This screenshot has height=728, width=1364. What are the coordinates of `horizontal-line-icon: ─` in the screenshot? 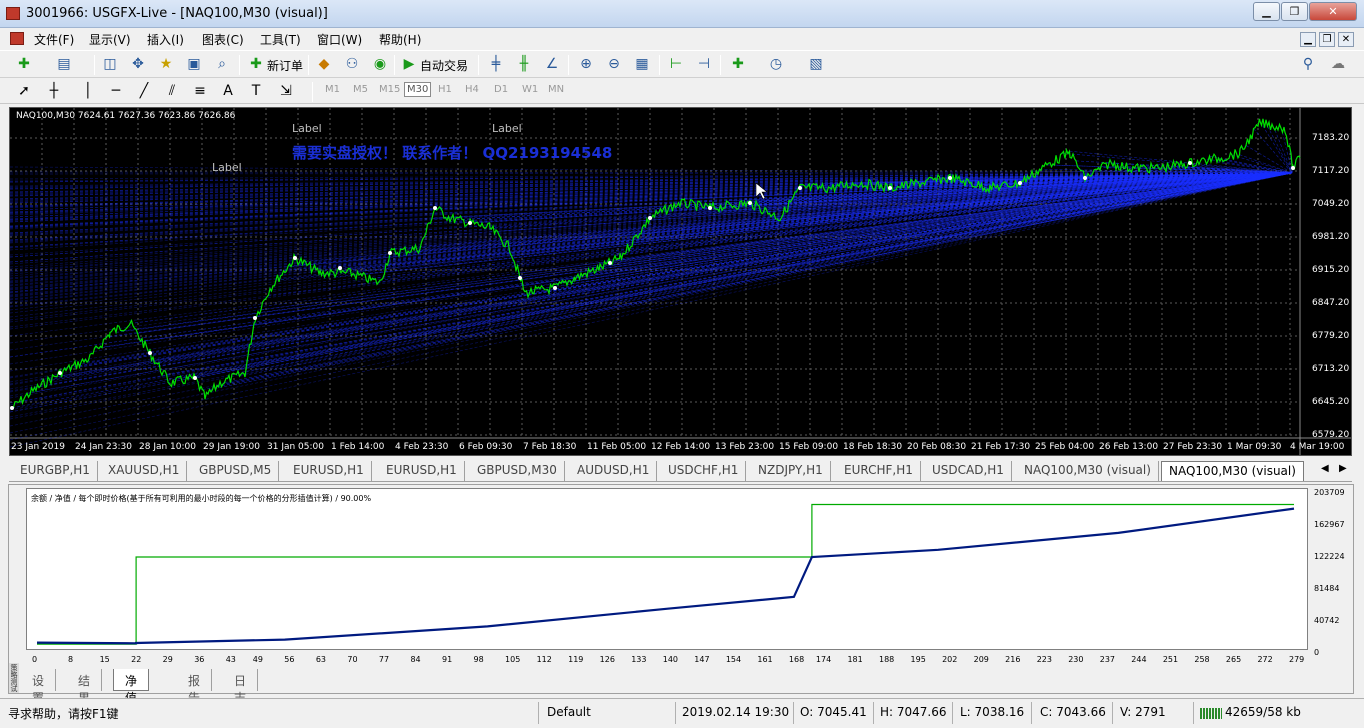 It's located at (116, 91).